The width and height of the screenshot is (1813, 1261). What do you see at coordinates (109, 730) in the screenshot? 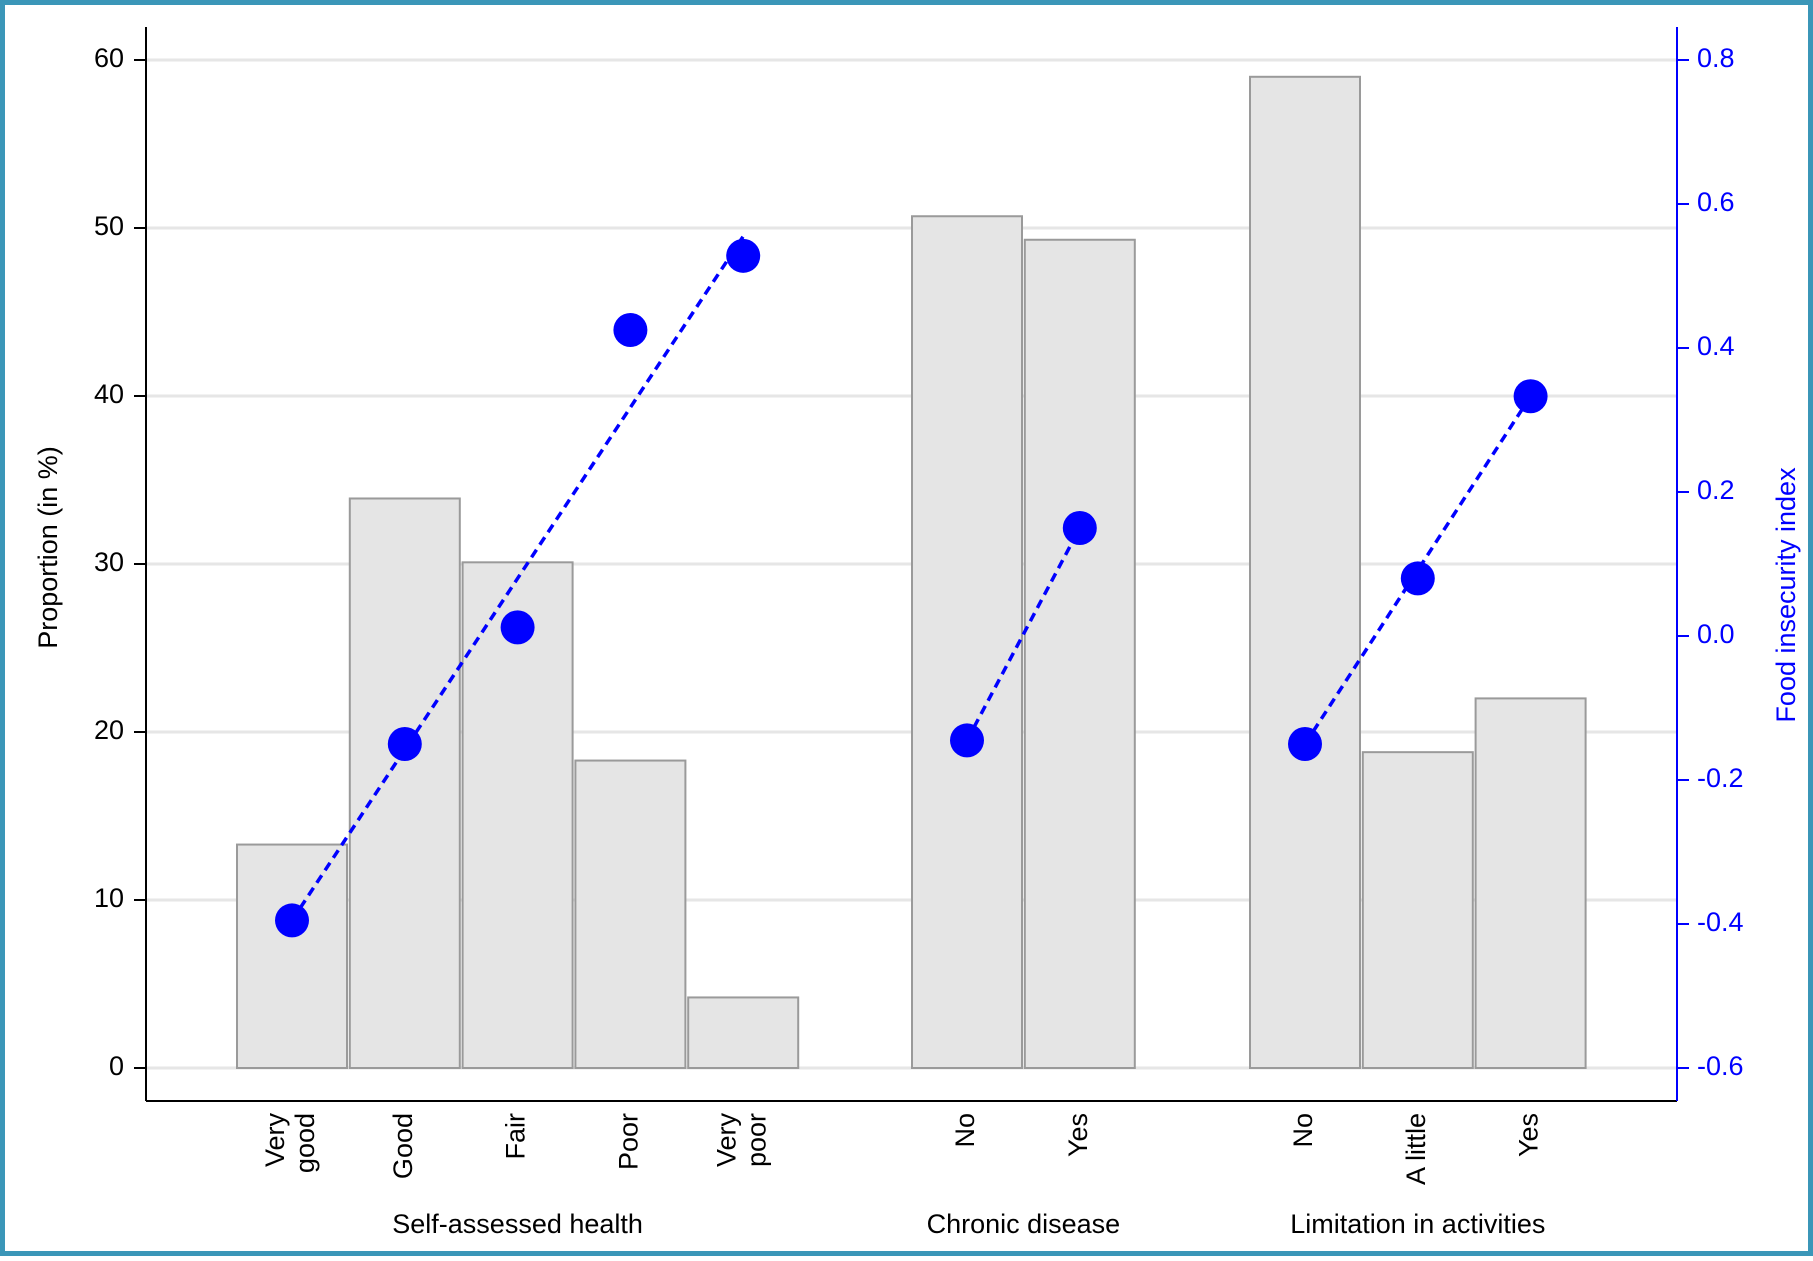
I see `left-tick-label: 20` at bounding box center [109, 730].